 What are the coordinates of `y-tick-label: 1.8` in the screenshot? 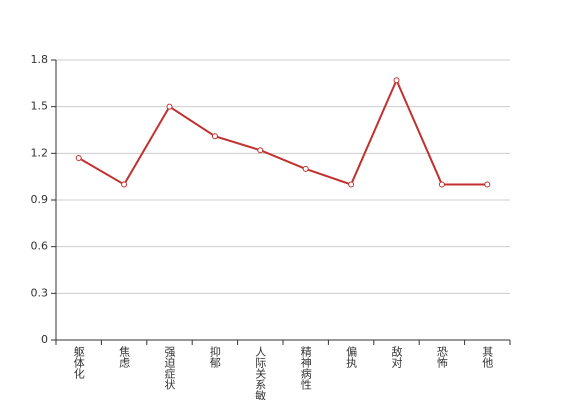 It's located at (40, 59).